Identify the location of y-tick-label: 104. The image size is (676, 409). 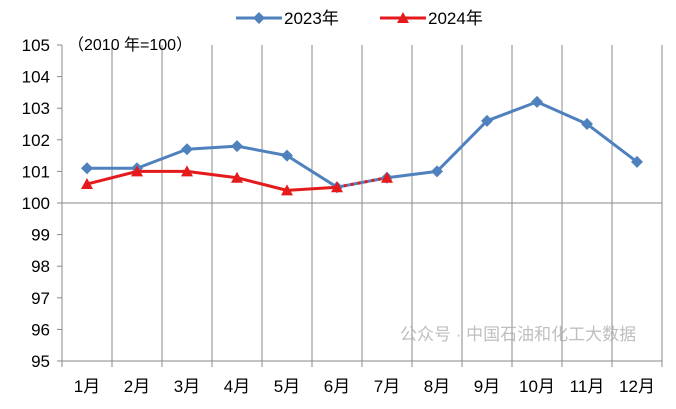
(36, 77).